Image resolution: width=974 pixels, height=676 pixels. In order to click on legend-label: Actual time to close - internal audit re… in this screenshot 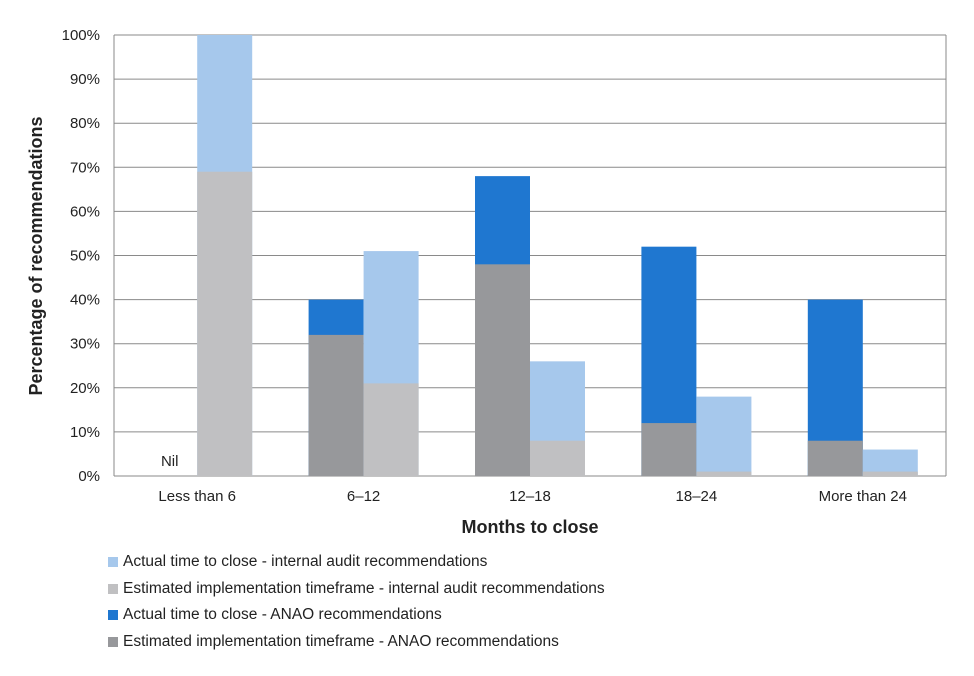, I will do `click(305, 562)`.